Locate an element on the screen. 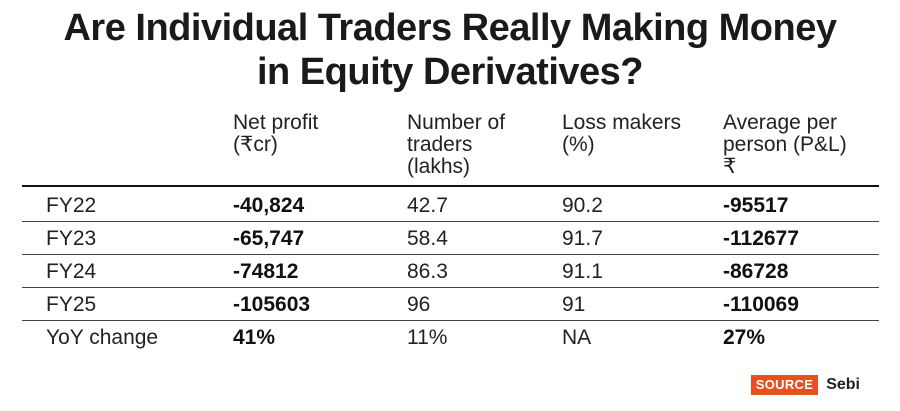 The width and height of the screenshot is (900, 411). table-cell: 86.3 is located at coordinates (427, 271).